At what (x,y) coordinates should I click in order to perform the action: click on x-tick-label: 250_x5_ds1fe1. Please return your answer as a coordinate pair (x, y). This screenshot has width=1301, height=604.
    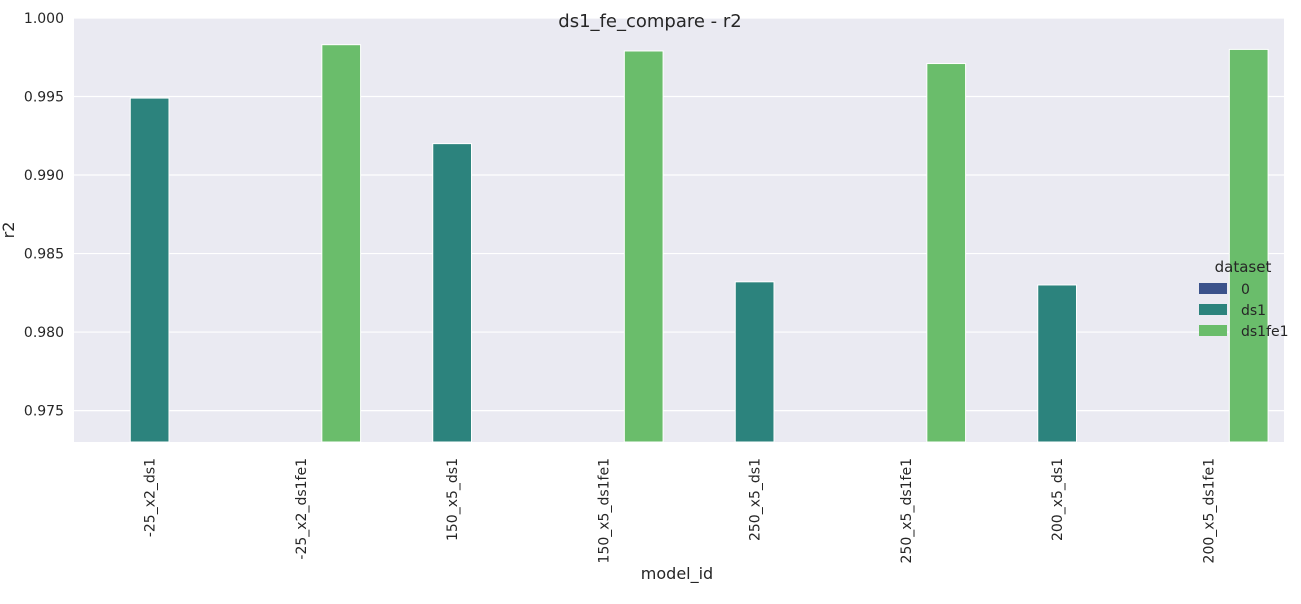
    Looking at the image, I should click on (907, 510).